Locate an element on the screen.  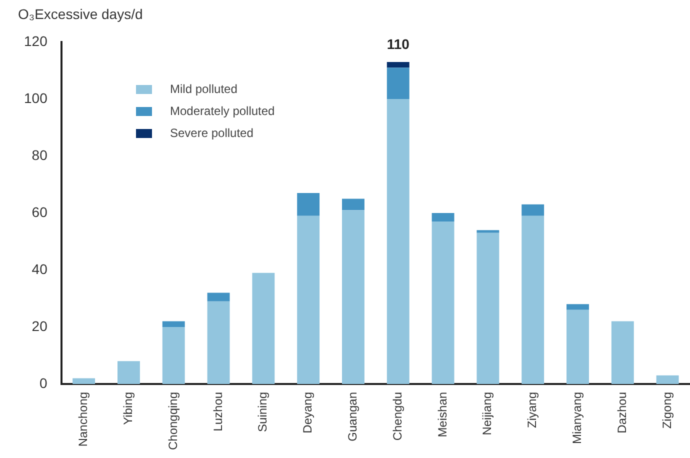
x-tick-label: Dazhou is located at coordinates (621, 413).